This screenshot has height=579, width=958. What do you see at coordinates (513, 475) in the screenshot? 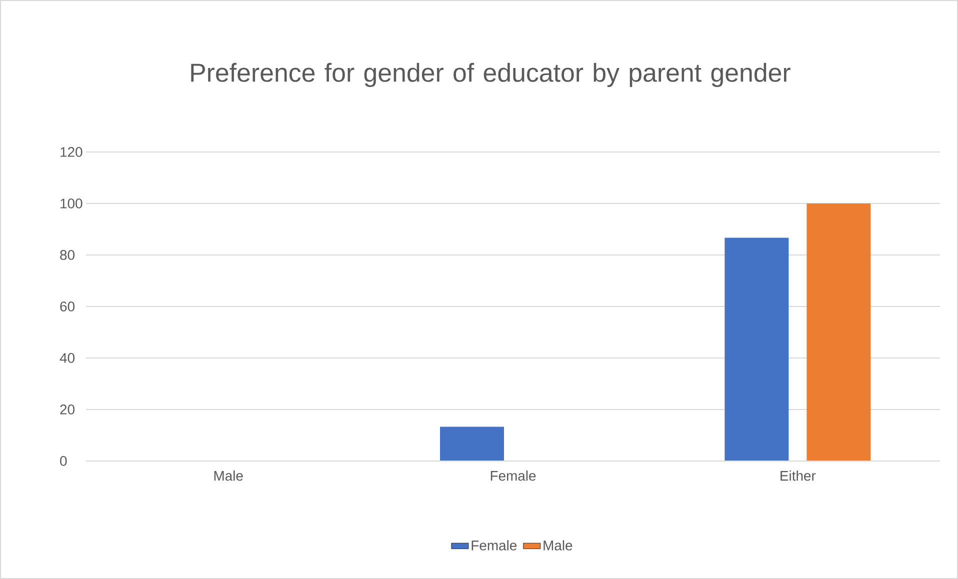
I see `x-tick-label: Female` at bounding box center [513, 475].